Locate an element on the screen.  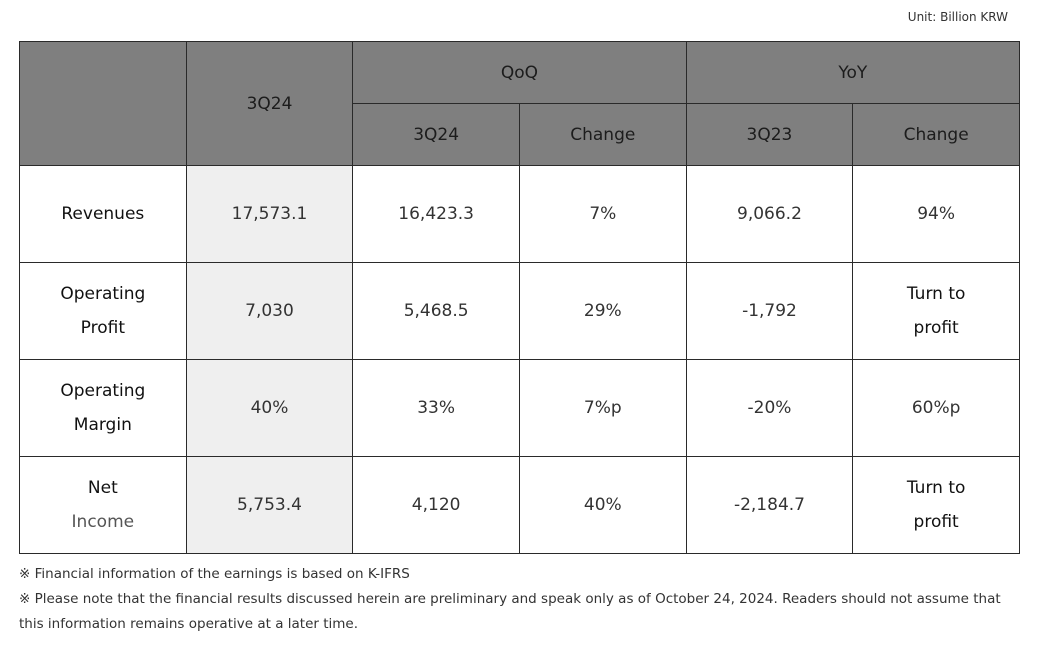
cell-current: 17,573.1 is located at coordinates (269, 214).